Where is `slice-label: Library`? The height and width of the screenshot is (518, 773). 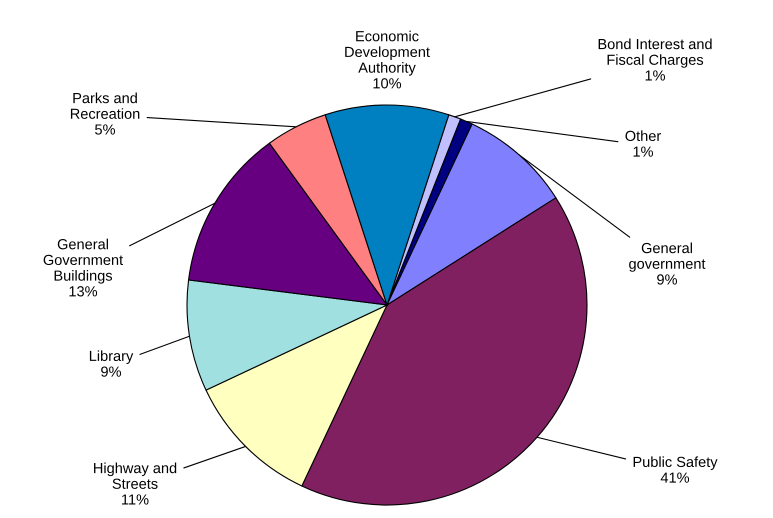
slice-label: Library is located at coordinates (112, 357).